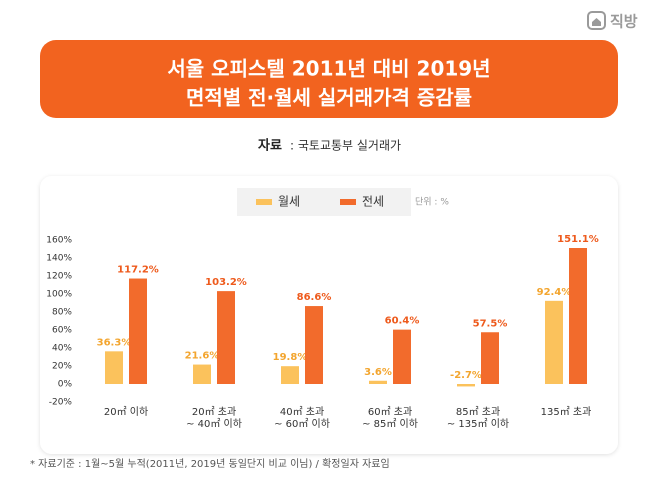 Image resolution: width=658 pixels, height=488 pixels. I want to click on x-tick-label: 20㎡ 이하, so click(126, 411).